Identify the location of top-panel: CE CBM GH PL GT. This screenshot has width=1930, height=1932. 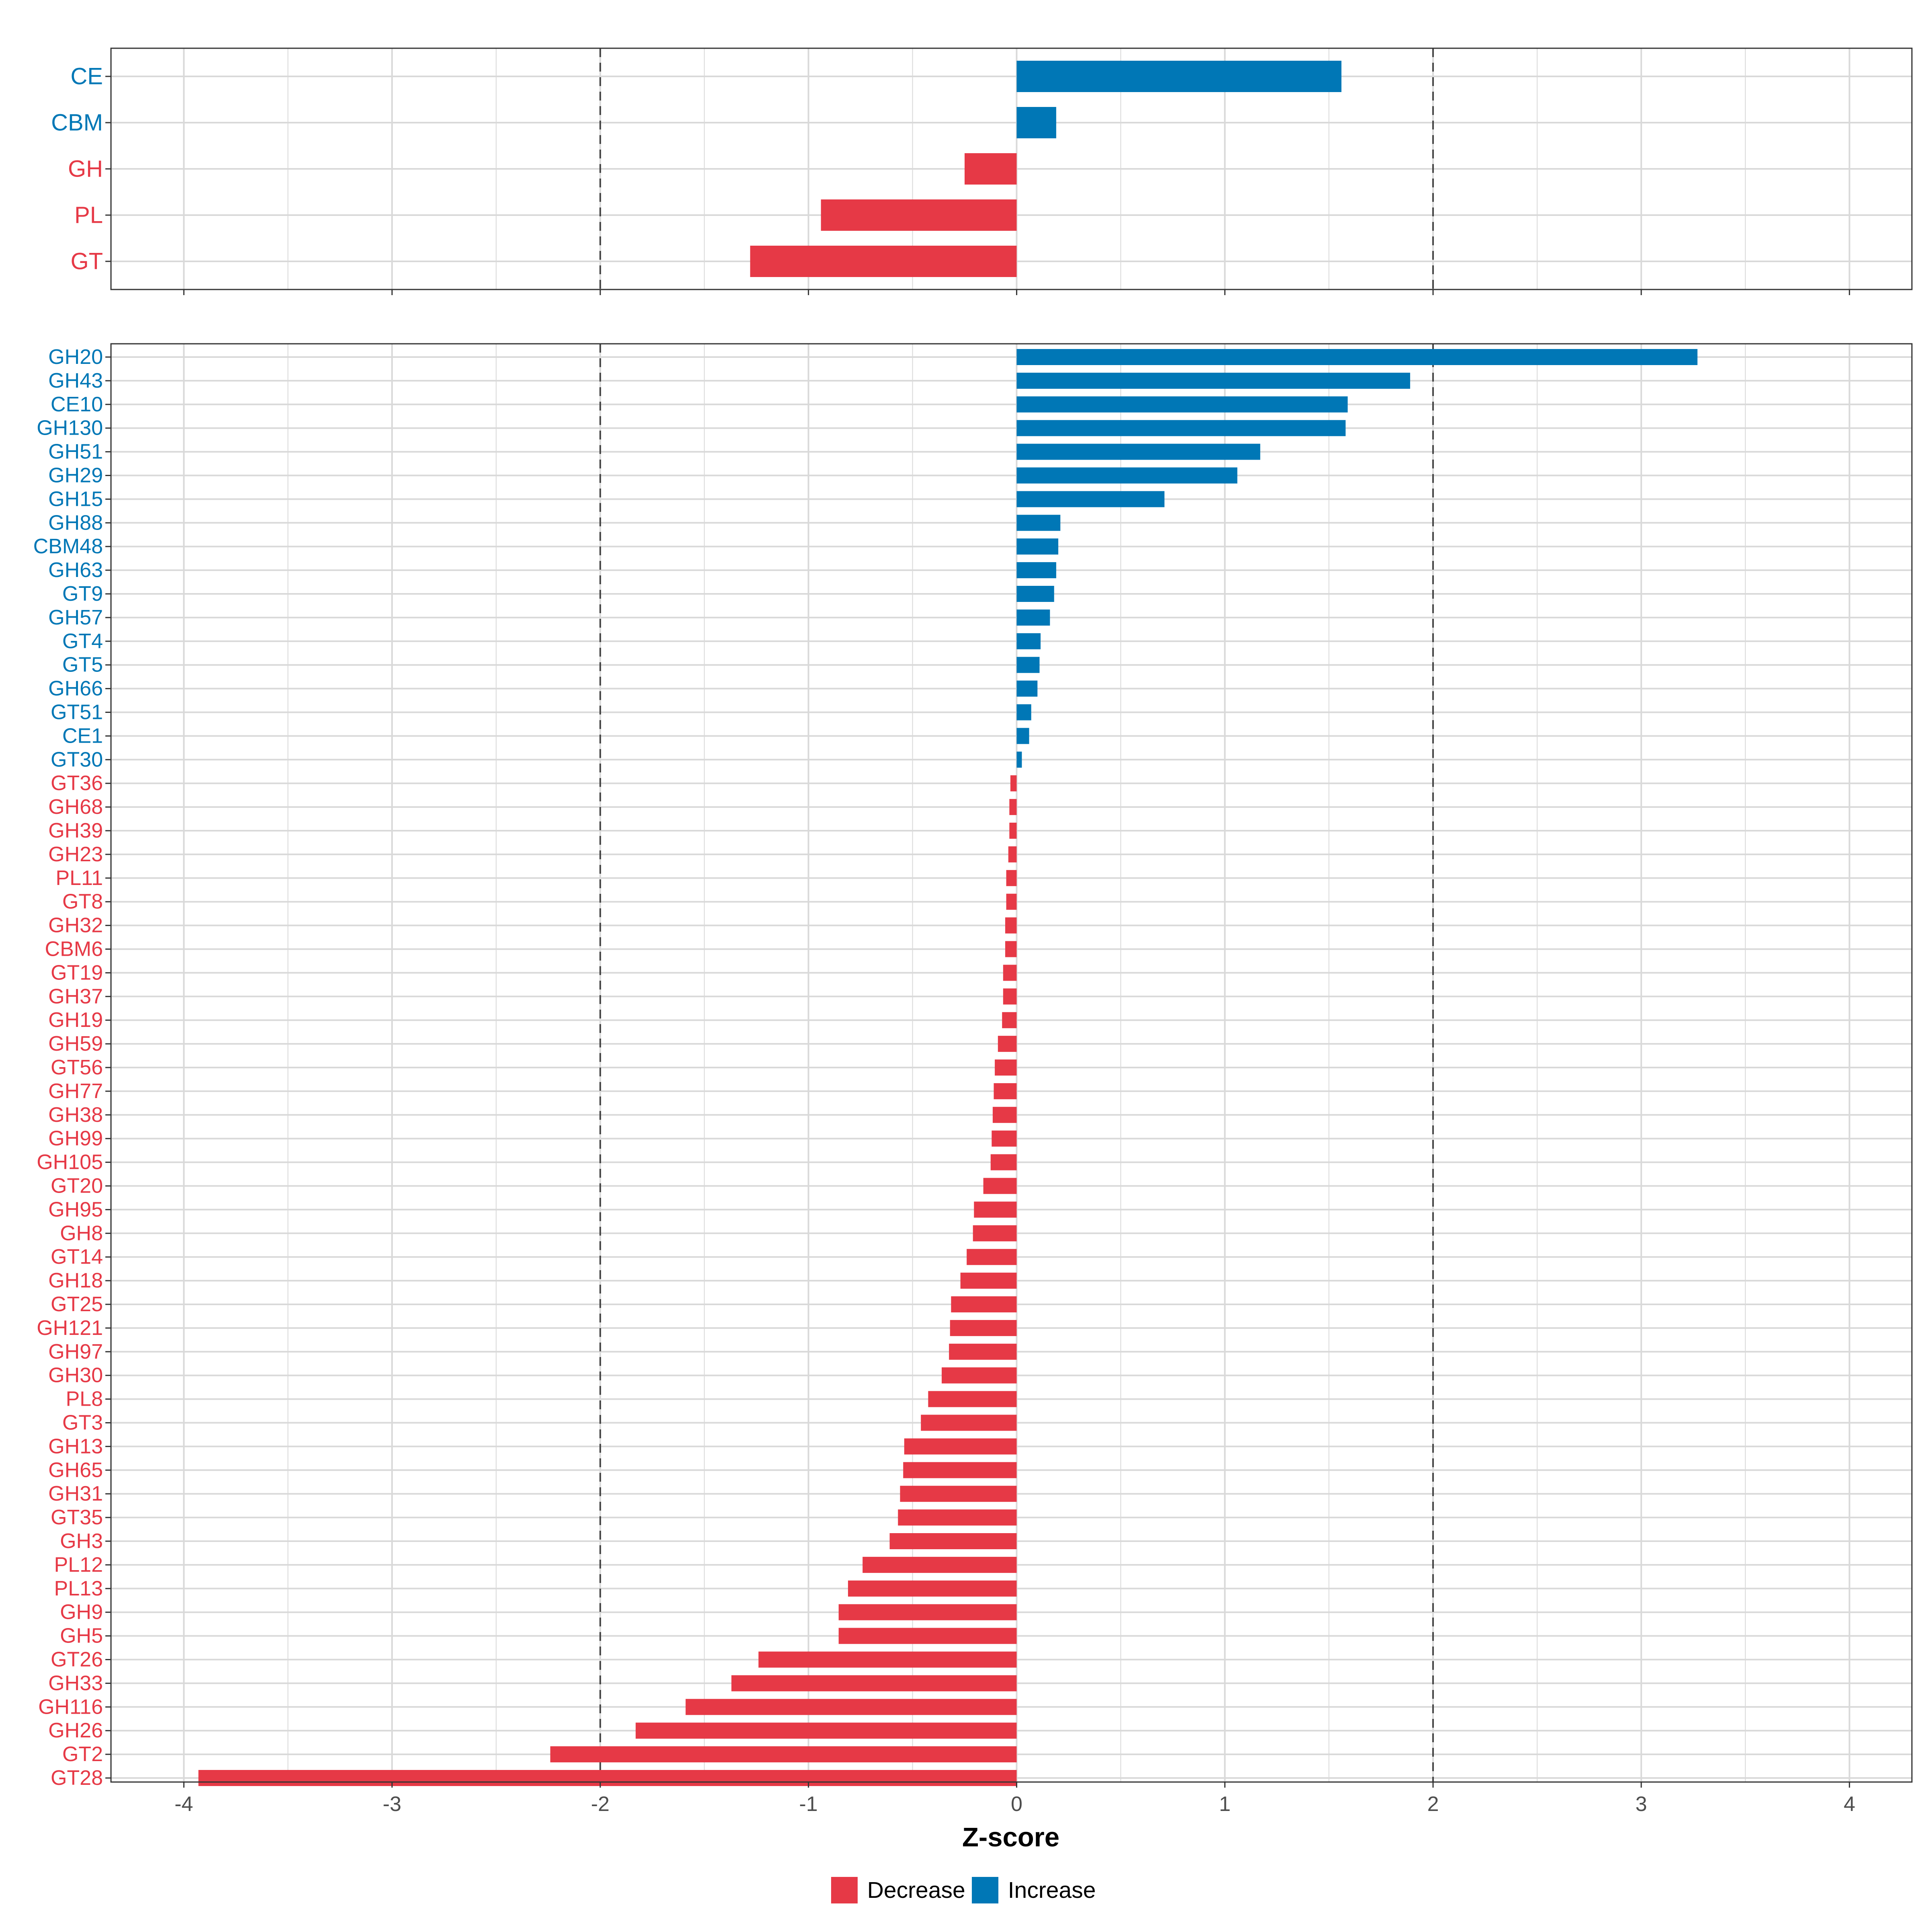
(982, 171).